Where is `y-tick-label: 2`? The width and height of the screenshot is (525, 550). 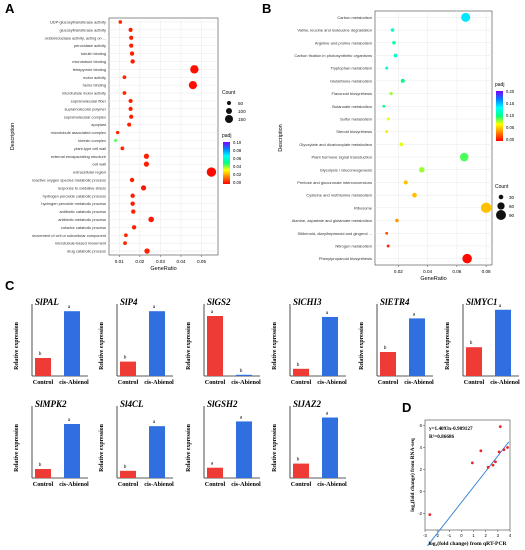 y-tick-label: 2 is located at coordinates (421, 469).